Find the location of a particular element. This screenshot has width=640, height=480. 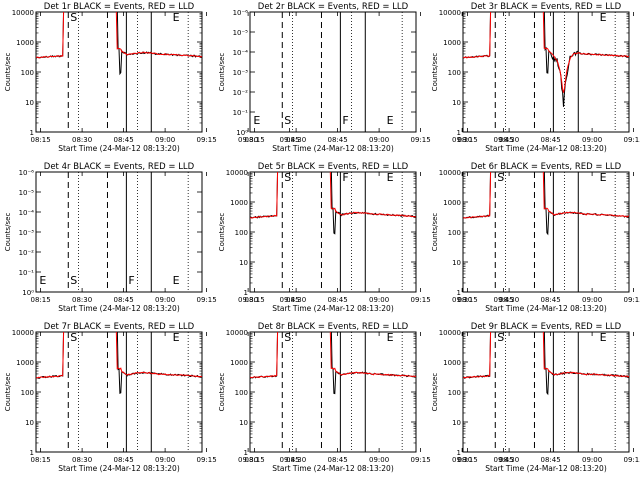

panel-title: Det 8r BLACK = Events, RED = LLD is located at coordinates (333, 327).